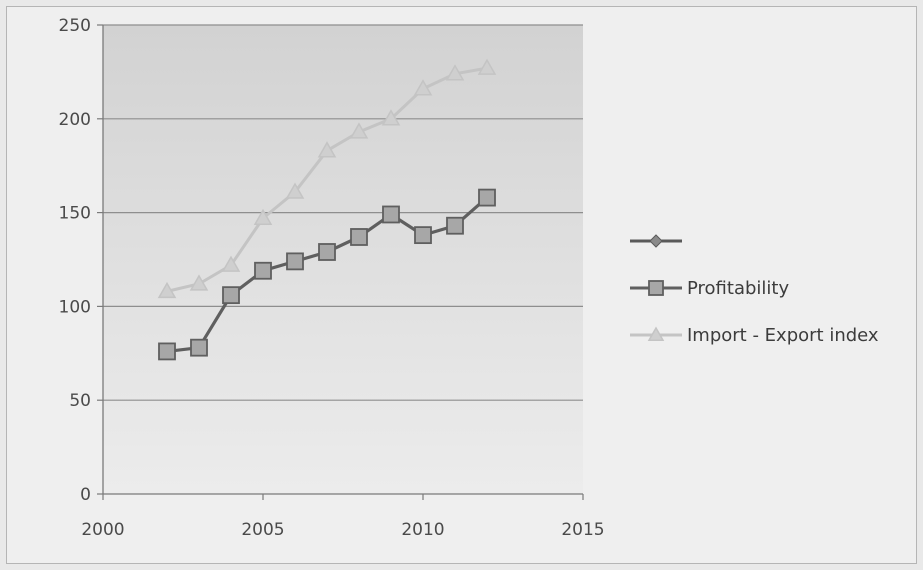 The width and height of the screenshot is (923, 570). I want to click on x-tick-label: 2000, so click(102, 530).